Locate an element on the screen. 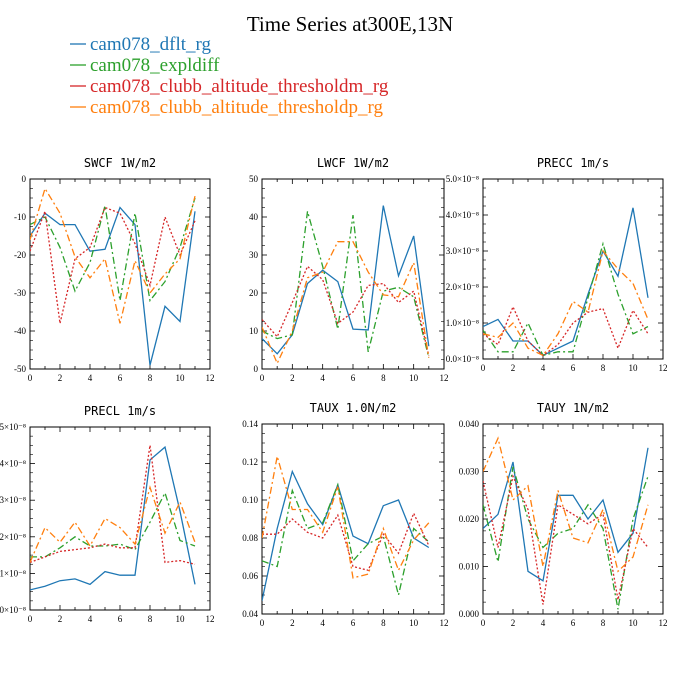 Image resolution: width=700 pixels, height=700 pixels. y-tick-label: 0.030 is located at coordinates (469, 472).